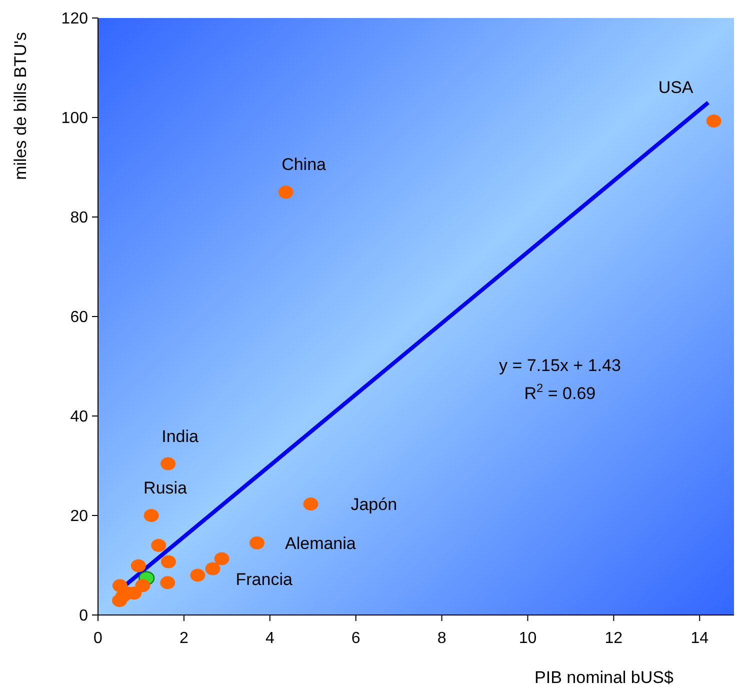 This screenshot has width=737, height=691. I want to click on annotation: USA, so click(676, 87).